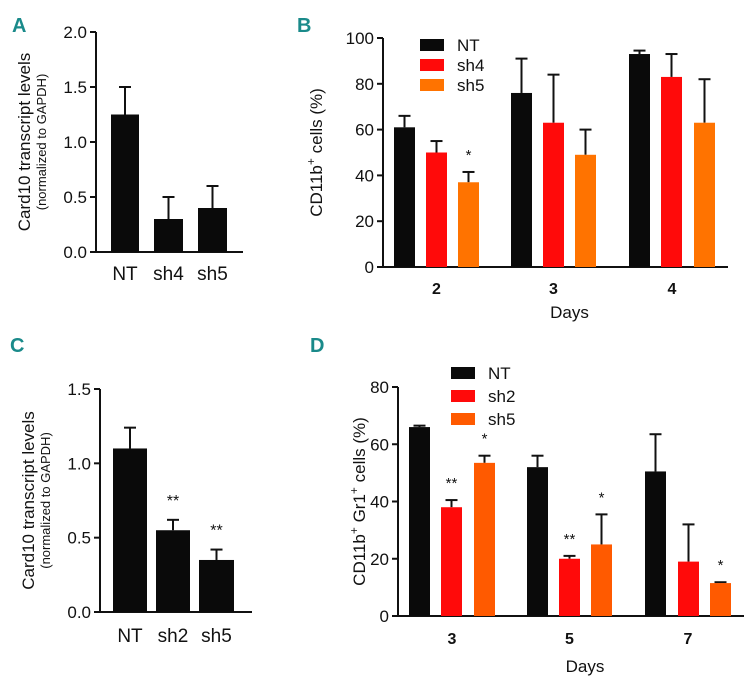  What do you see at coordinates (436, 289) in the screenshot?
I see `x-tick-label: 2` at bounding box center [436, 289].